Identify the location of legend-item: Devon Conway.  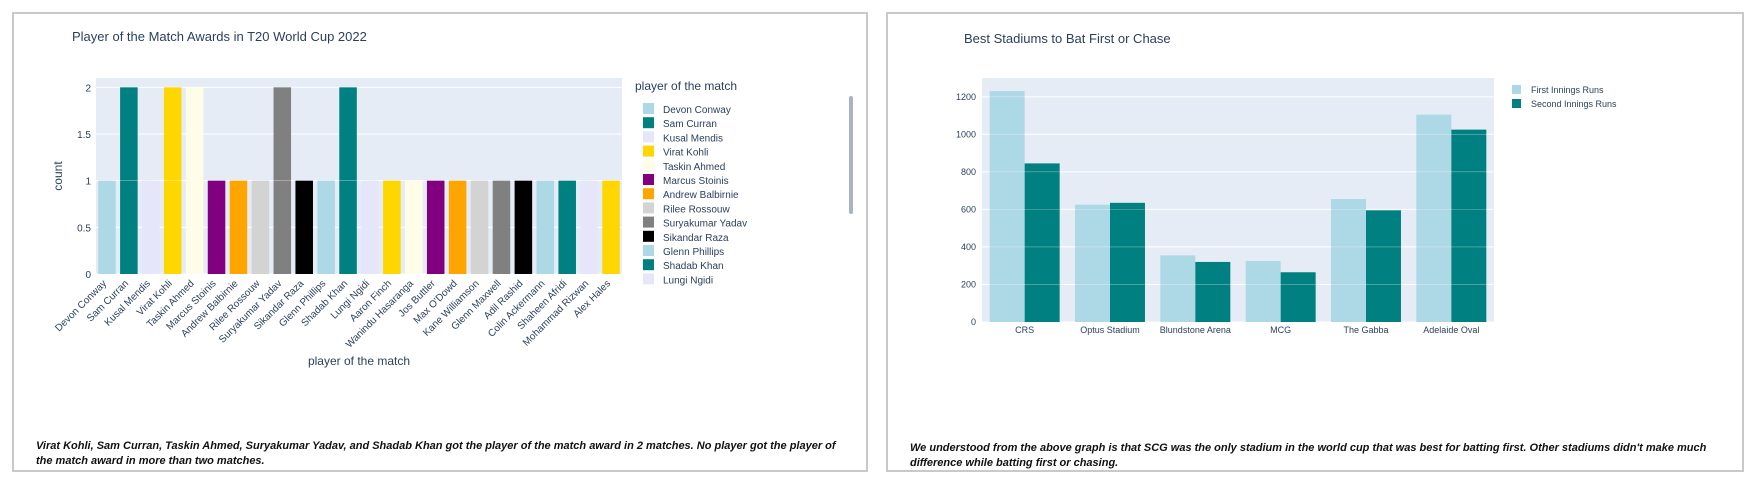
(697, 110).